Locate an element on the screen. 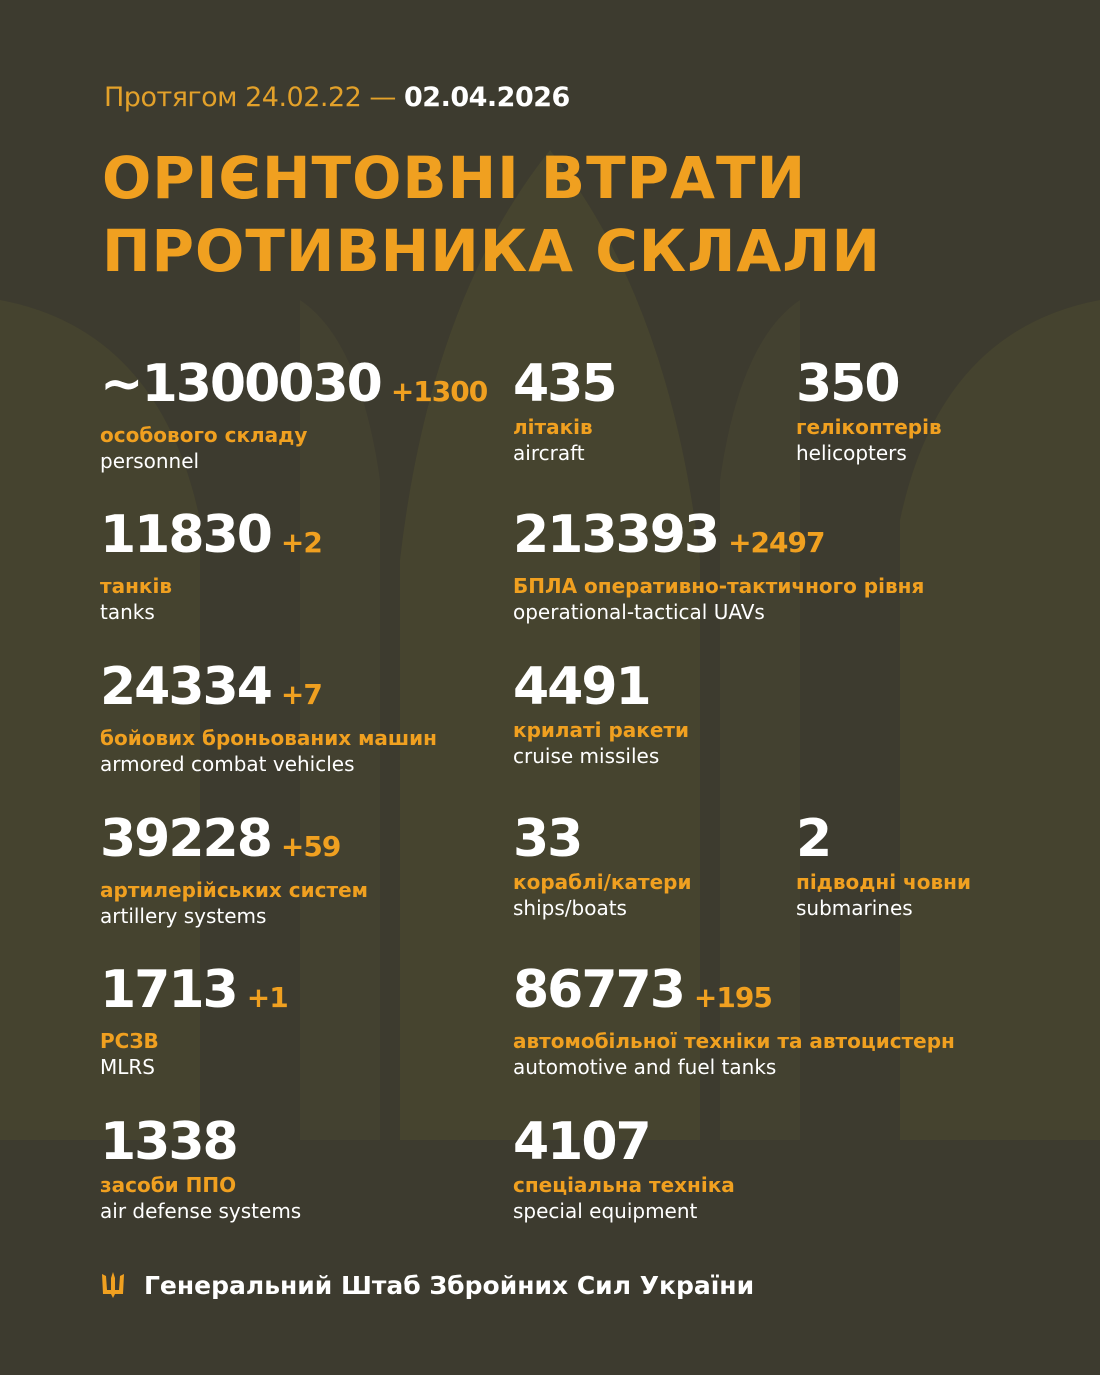  stat-number: 1713 is located at coordinates (169, 990).